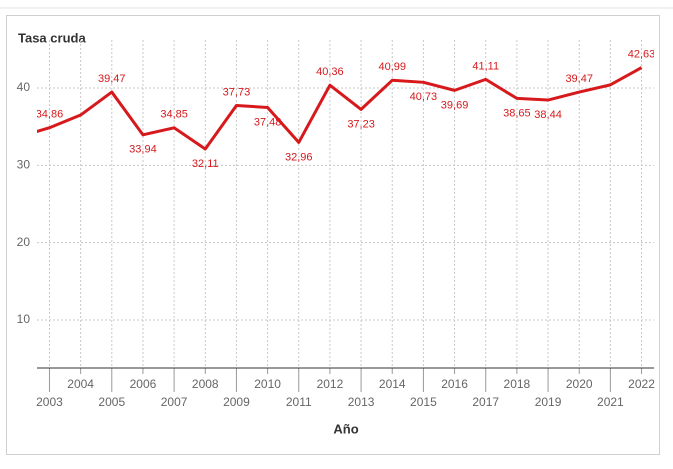  What do you see at coordinates (19, 152) in the screenshot?
I see `data-label: 33,65` at bounding box center [19, 152].